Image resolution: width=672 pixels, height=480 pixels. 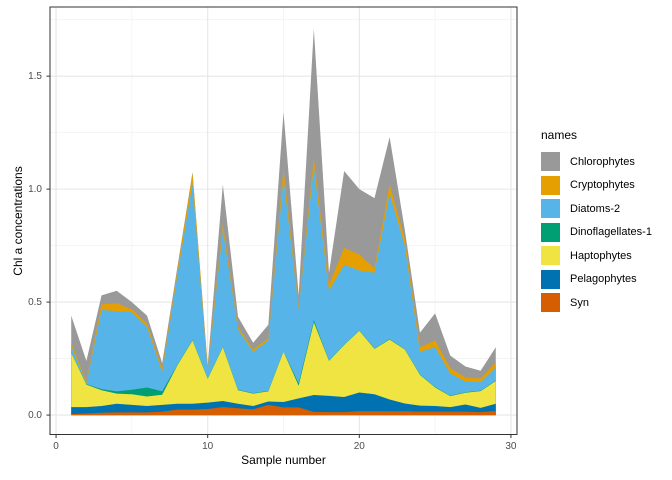 I want to click on legend-swatch-haptophytes, so click(x=550, y=255).